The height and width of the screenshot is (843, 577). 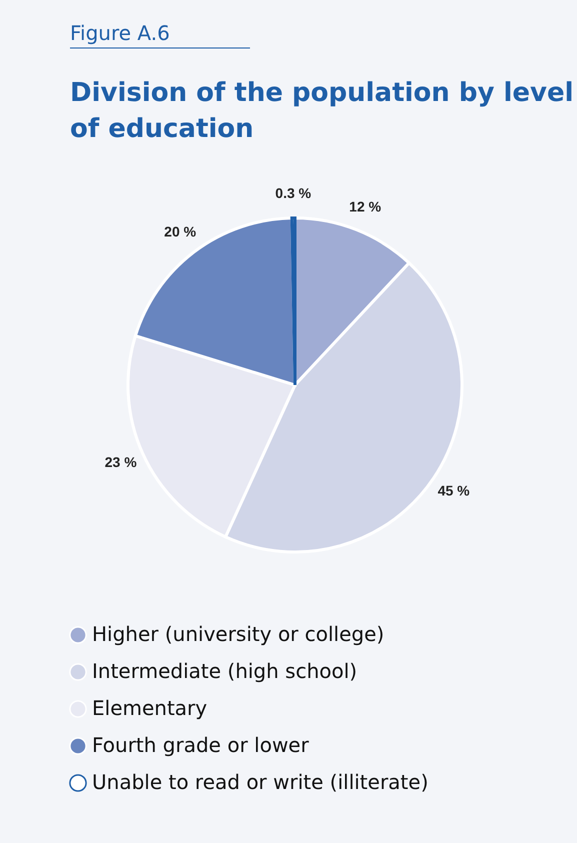 I want to click on text: Figure A.6, so click(x=120, y=33).